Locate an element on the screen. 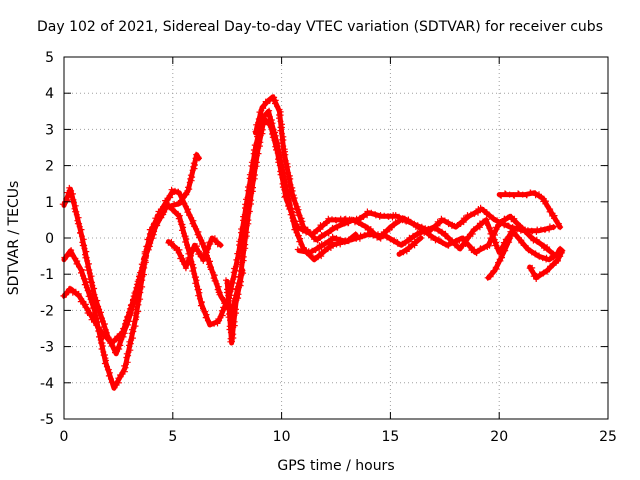  y-axis-label: SDTVAR / TECUs is located at coordinates (14, 238).